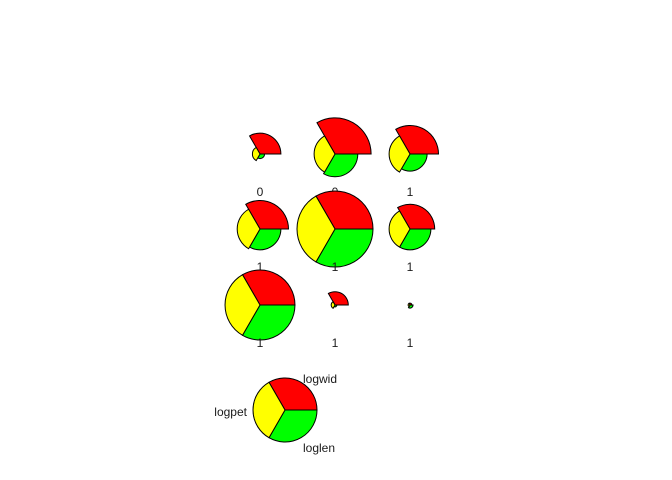  I want to click on key-label-logpet: logpet, so click(230, 412).